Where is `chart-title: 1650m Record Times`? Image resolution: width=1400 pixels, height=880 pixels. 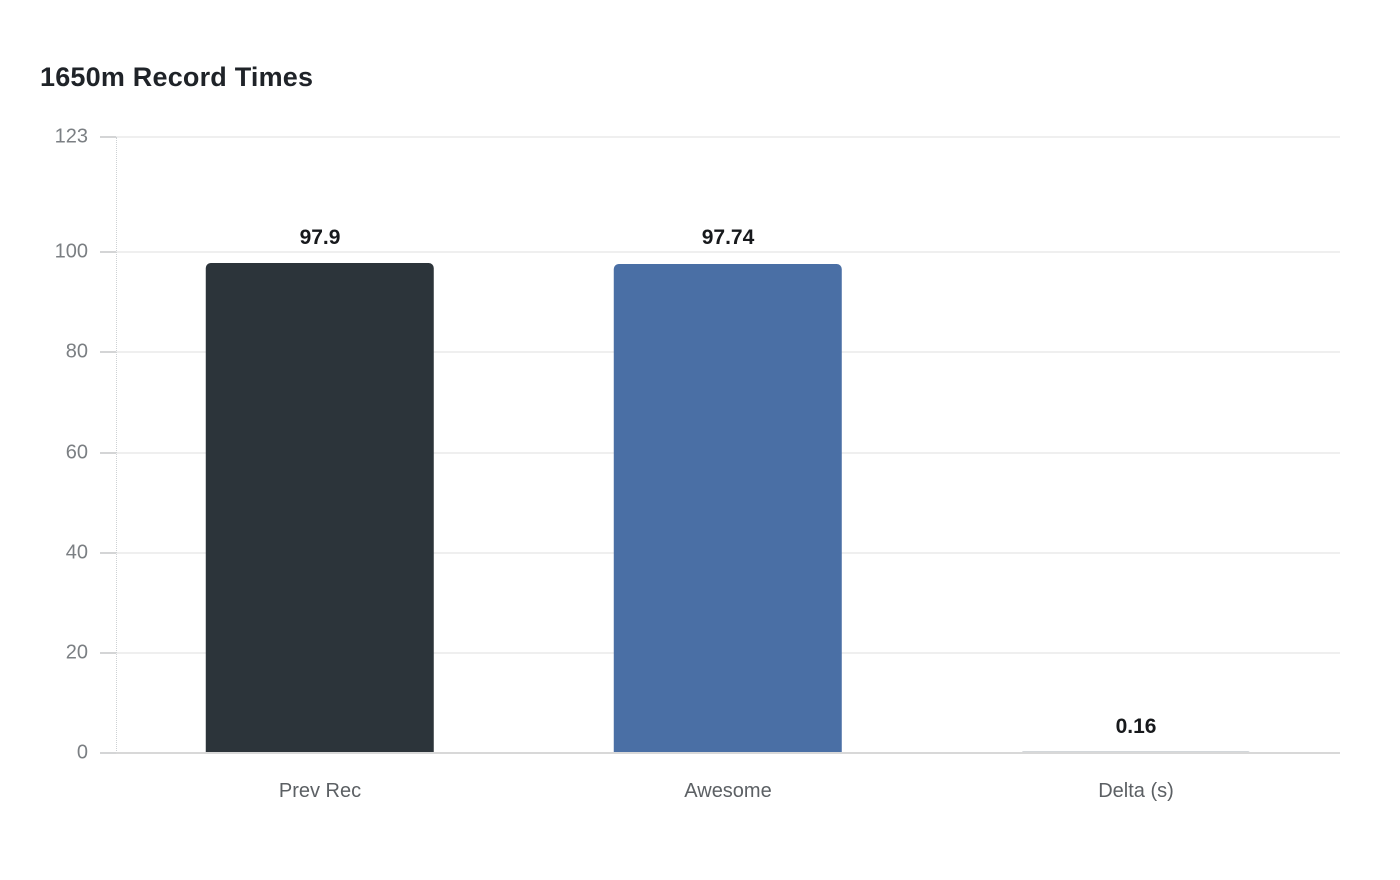 chart-title: 1650m Record Times is located at coordinates (177, 77).